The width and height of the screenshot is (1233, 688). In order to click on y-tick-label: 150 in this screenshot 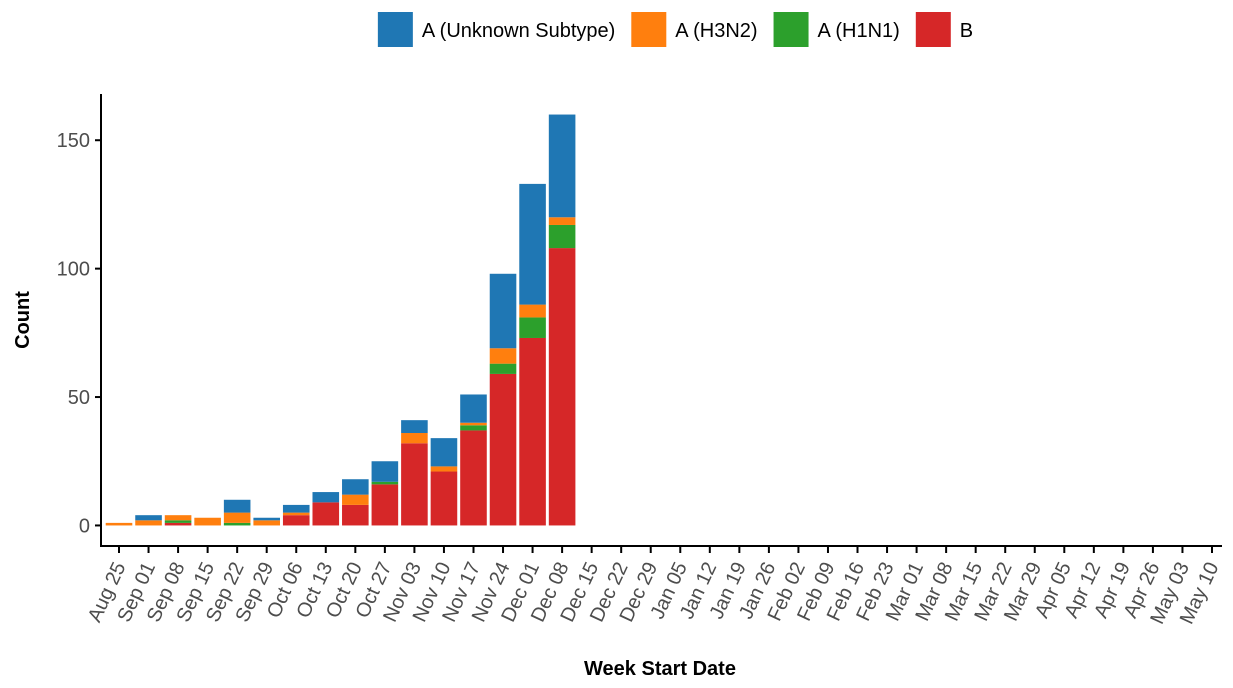, I will do `click(73, 141)`.